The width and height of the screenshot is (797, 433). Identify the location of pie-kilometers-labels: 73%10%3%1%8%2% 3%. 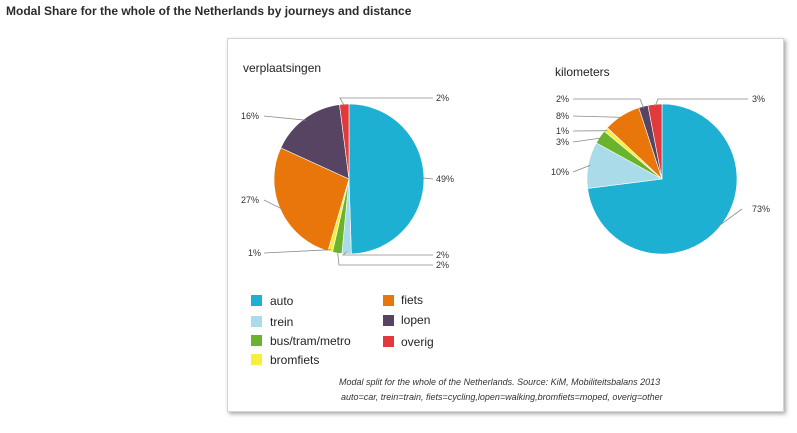
(660, 154).